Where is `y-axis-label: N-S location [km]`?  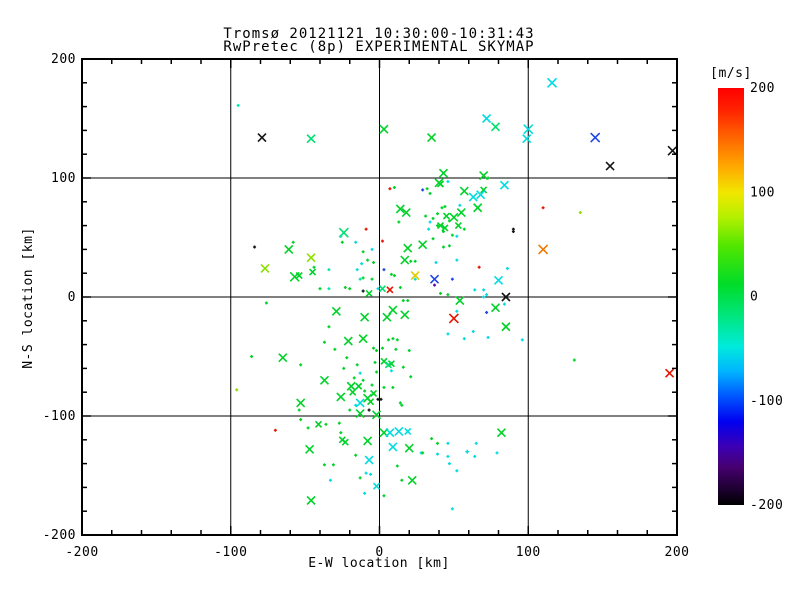 y-axis-label: N-S location [km] is located at coordinates (28, 298).